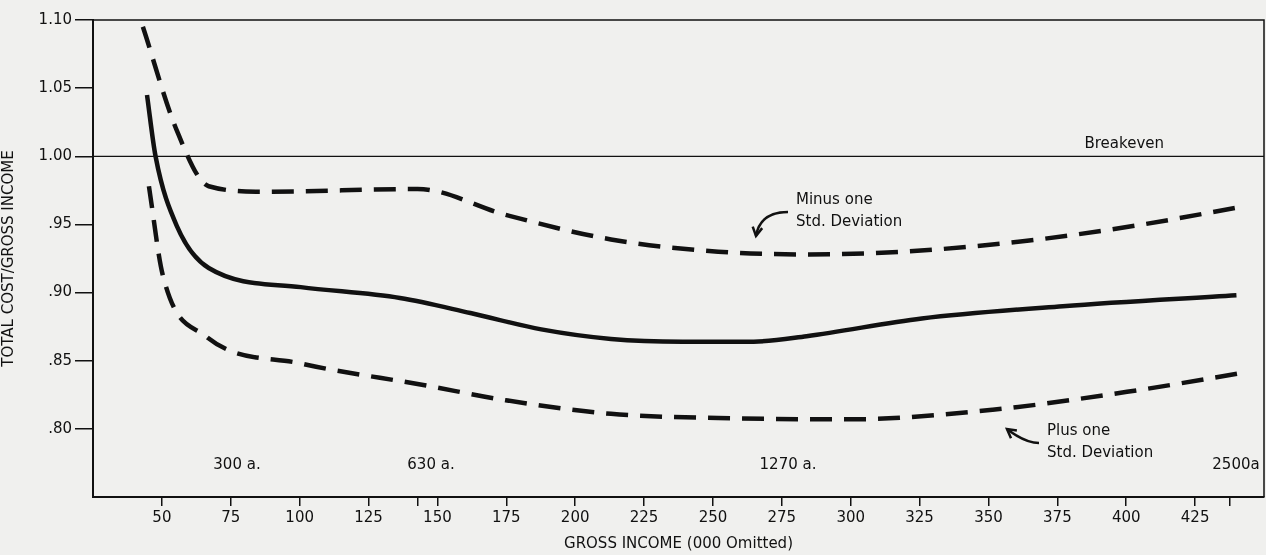  I want to click on y-tick-label: 1.10, so click(55, 18).